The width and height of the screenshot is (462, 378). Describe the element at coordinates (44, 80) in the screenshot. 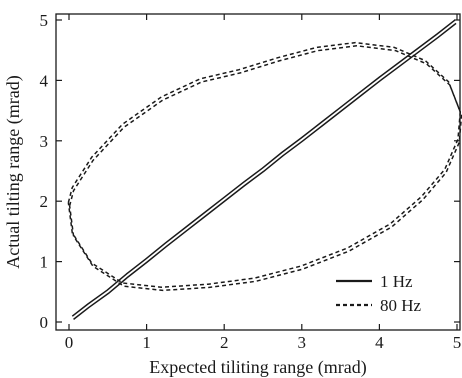

I see `y-tick-label: 4` at that location.